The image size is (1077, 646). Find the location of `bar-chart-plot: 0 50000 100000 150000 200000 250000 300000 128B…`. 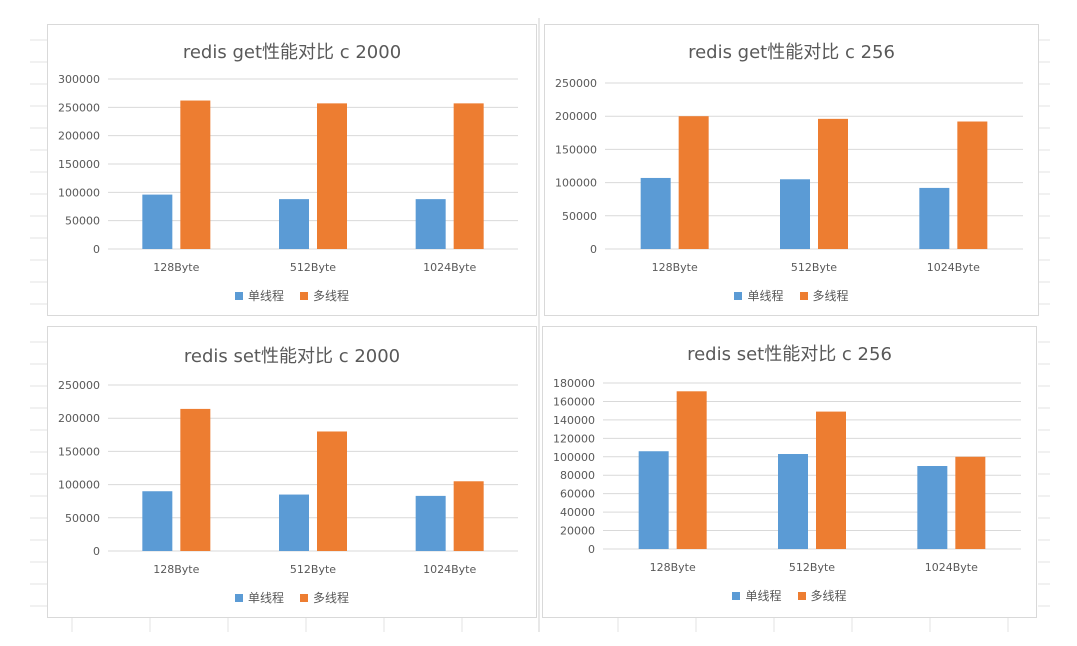

bar-chart-plot: 0 50000 100000 150000 200000 250000 300000 128B… is located at coordinates (288, 173).